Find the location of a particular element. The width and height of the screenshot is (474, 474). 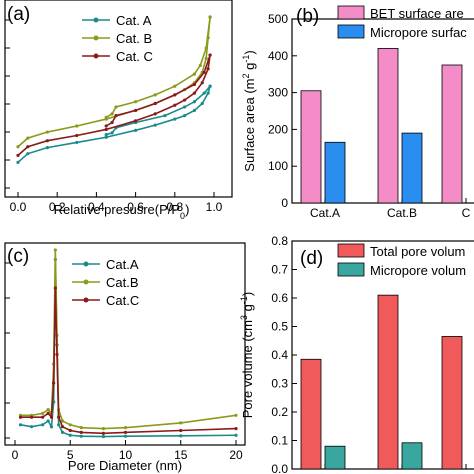

y-tick-label: 0.7 is located at coordinates (279, 270).